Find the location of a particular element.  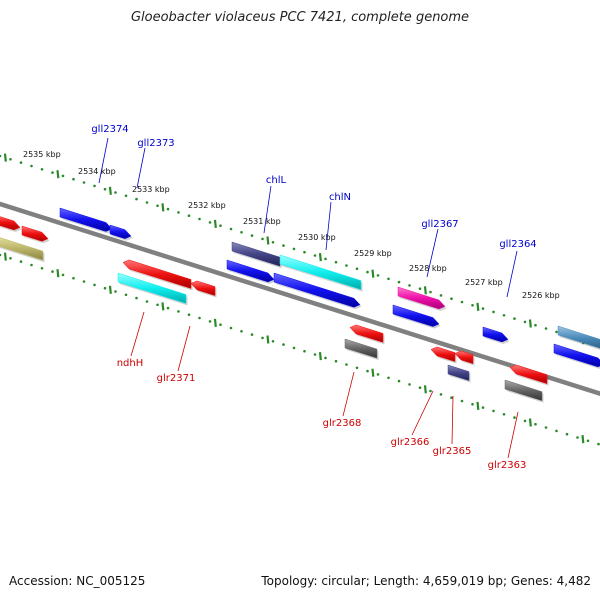

gene-label: glr2371 is located at coordinates (176, 378).